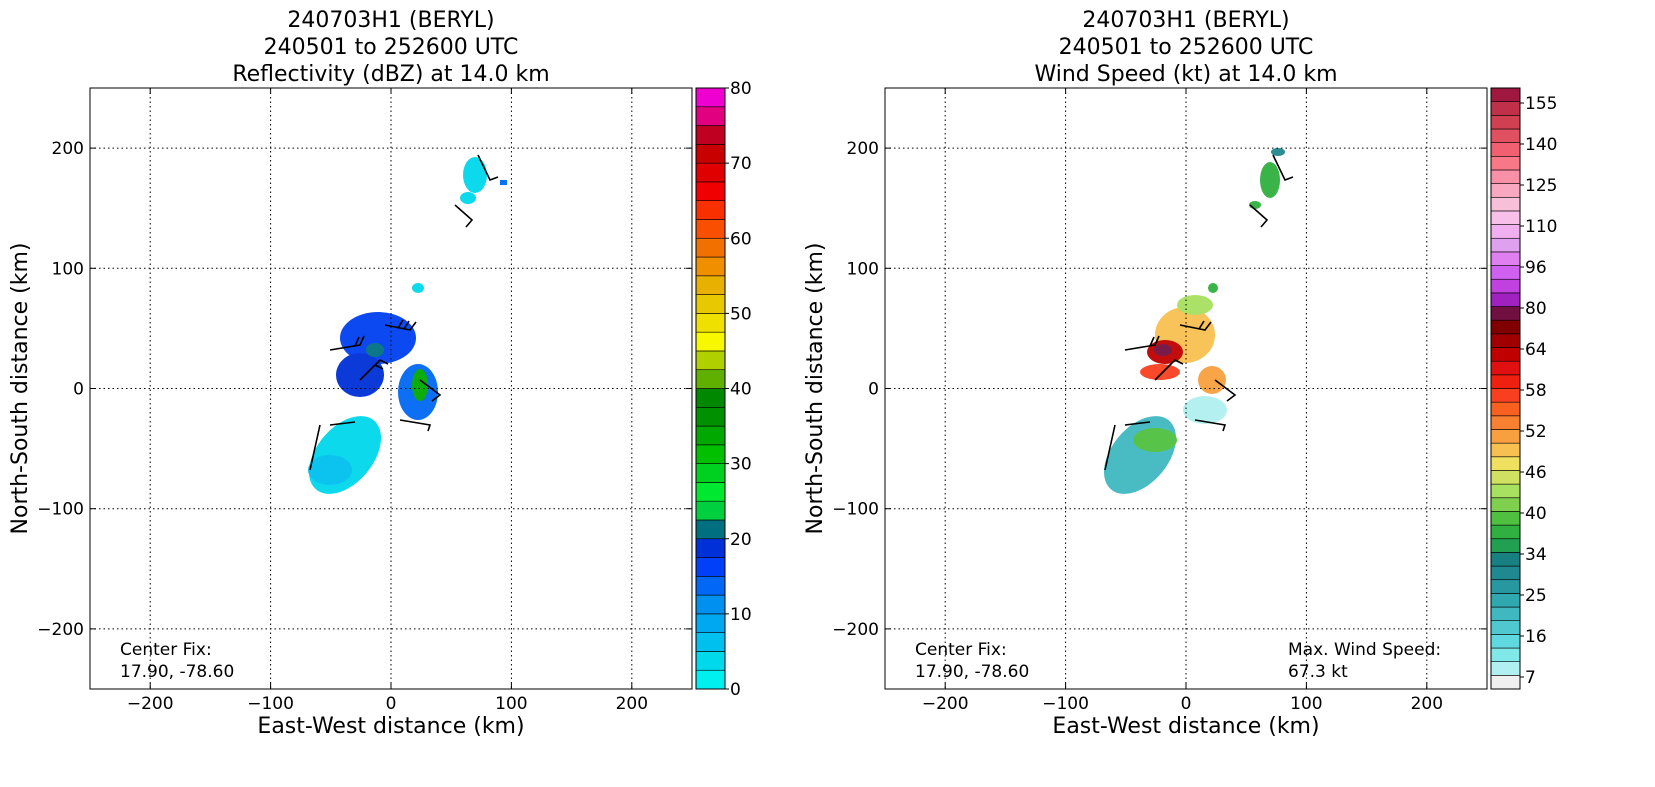 This screenshot has height=787, width=1655. I want to click on colorbar-tick-label: 46, so click(1536, 473).